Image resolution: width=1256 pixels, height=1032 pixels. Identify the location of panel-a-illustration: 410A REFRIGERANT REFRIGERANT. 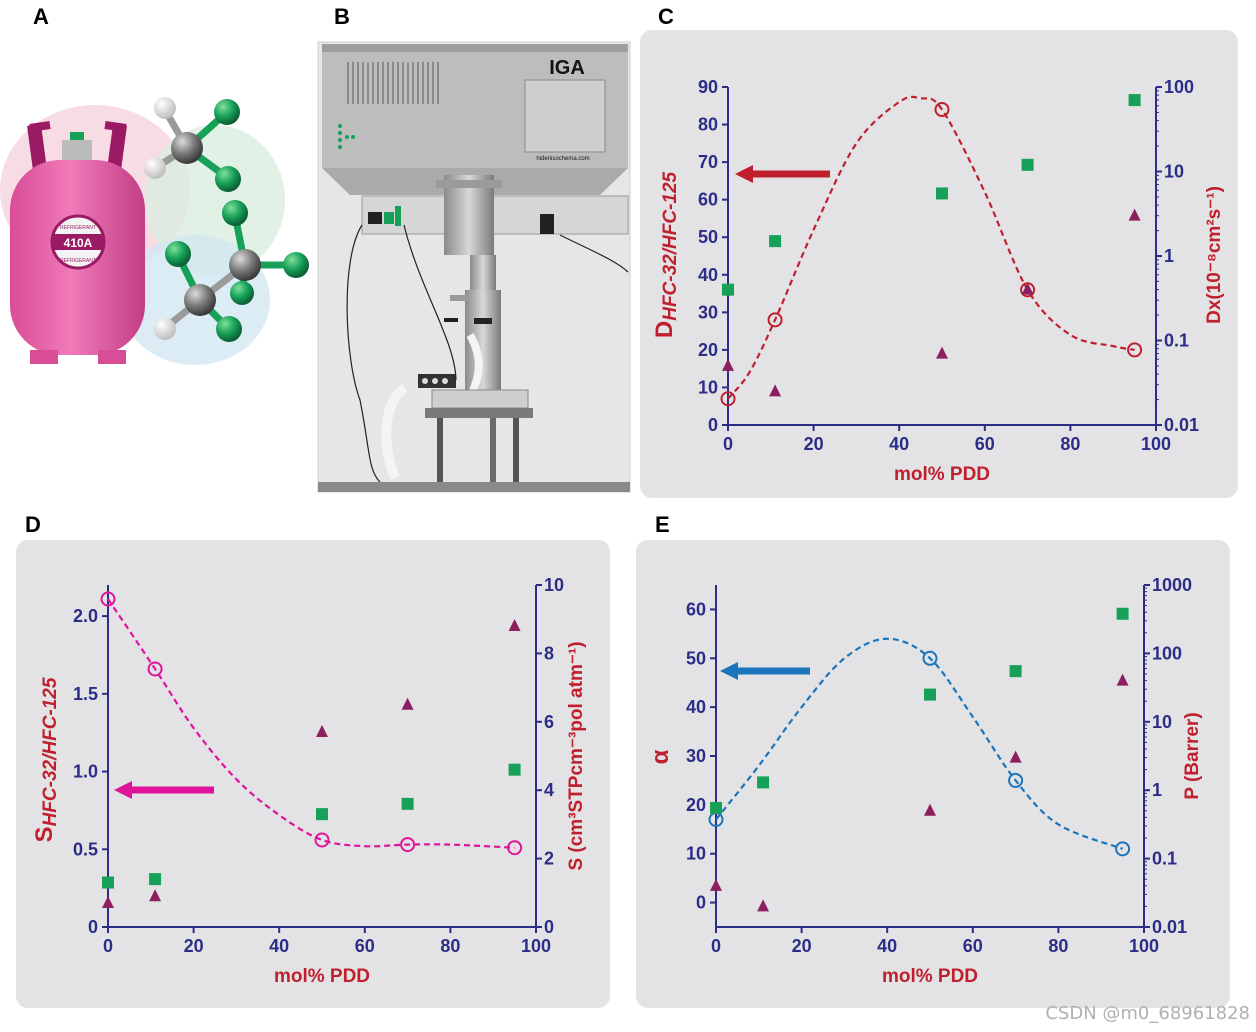
(154, 231).